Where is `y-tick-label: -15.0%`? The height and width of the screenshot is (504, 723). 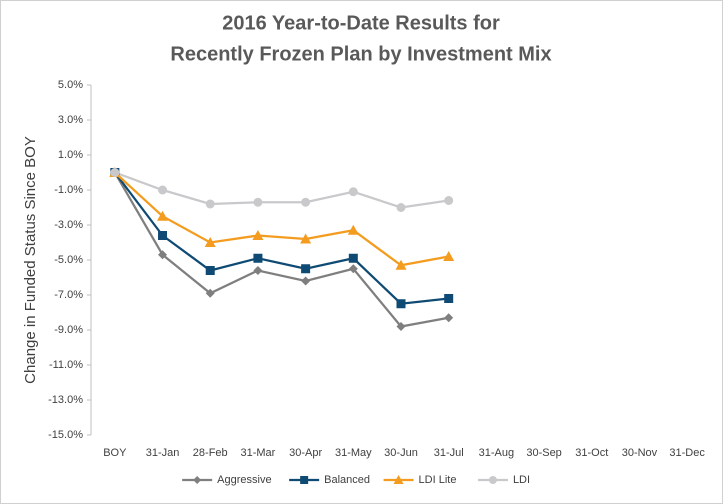
y-tick-label: -15.0% is located at coordinates (65, 435).